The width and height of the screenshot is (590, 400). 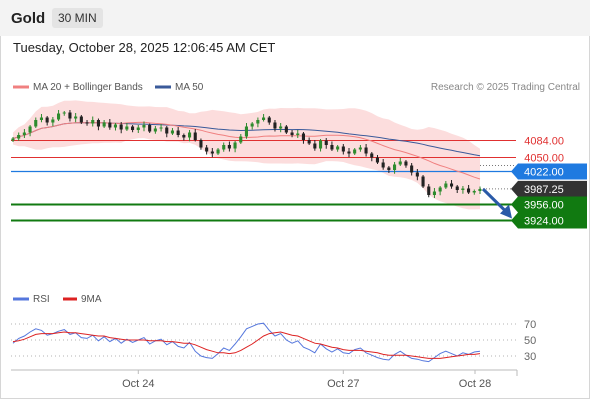 I want to click on level-tag-3987.25, so click(x=549, y=188).